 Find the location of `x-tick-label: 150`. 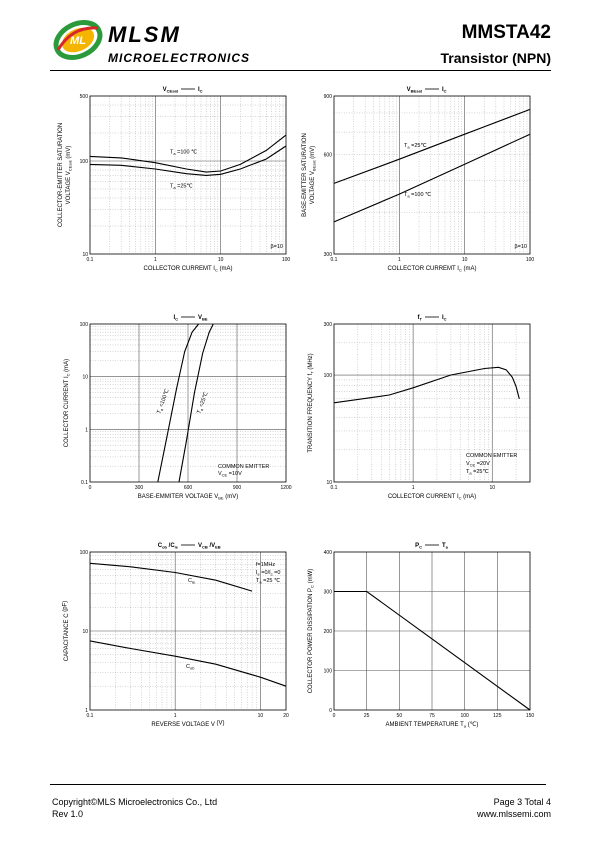

x-tick-label: 150 is located at coordinates (530, 716).